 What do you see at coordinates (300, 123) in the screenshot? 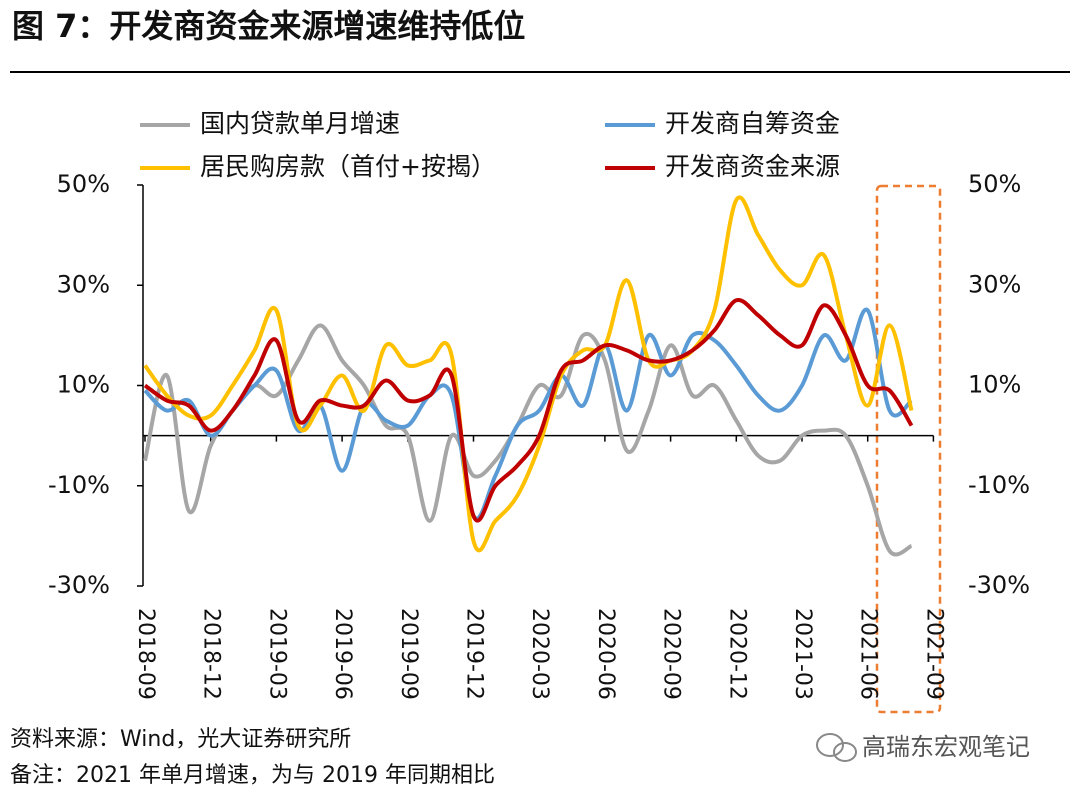
I see `legend-label: 国内贷款单月增速` at bounding box center [300, 123].